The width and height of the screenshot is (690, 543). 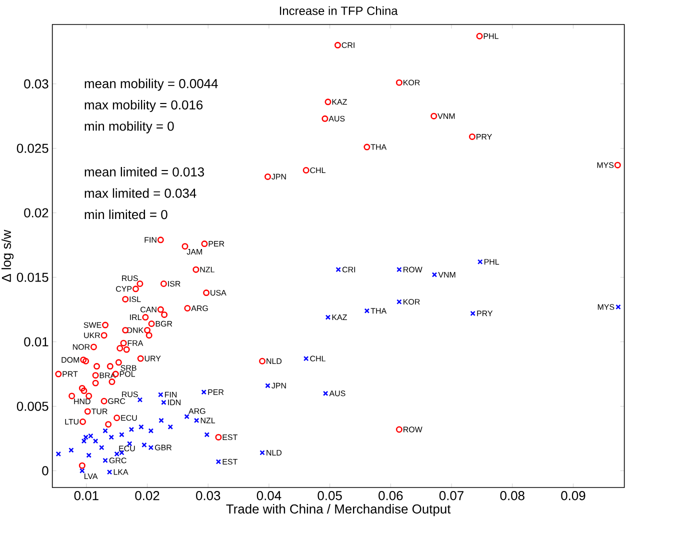 What do you see at coordinates (36, 341) in the screenshot?
I see `y-tick-label: 0.01` at bounding box center [36, 341].